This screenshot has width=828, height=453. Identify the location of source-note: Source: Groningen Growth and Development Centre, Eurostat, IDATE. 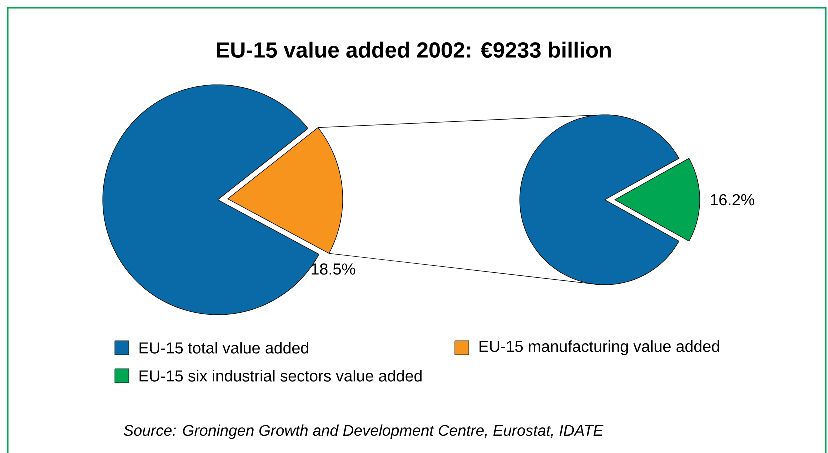
(364, 432).